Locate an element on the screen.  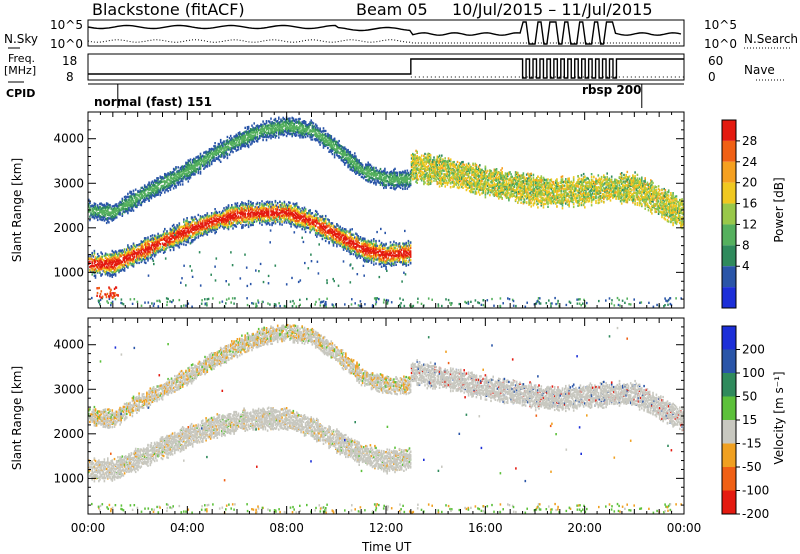
nsky-tick-bottom: 10^0 is located at coordinates (66, 44).